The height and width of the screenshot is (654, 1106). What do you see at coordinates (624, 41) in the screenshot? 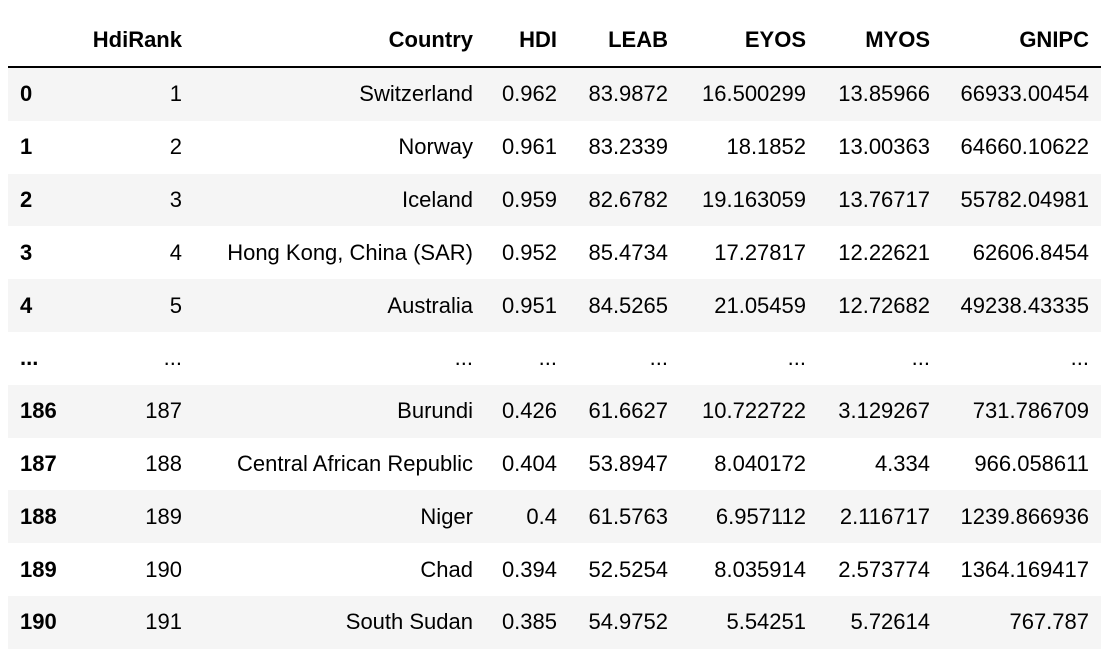
I see `header-leab: LEAB` at bounding box center [624, 41].